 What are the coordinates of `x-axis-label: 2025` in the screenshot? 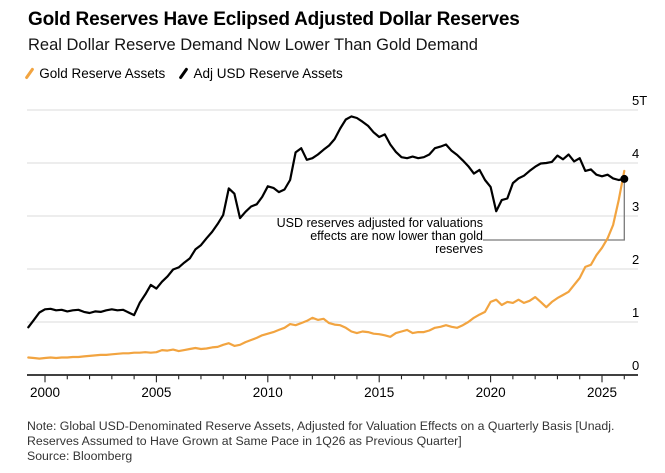 It's located at (602, 392).